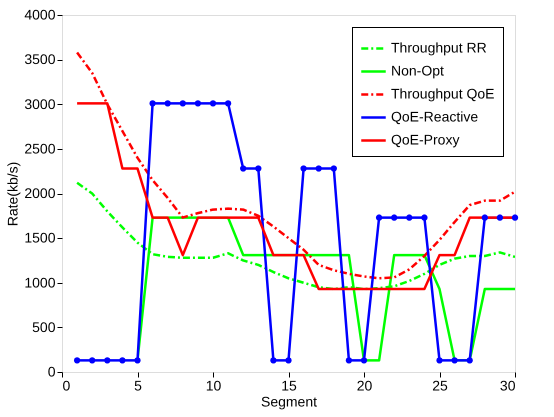 The width and height of the screenshot is (554, 417). I want to click on y-tick-label: 2500, so click(40, 148).